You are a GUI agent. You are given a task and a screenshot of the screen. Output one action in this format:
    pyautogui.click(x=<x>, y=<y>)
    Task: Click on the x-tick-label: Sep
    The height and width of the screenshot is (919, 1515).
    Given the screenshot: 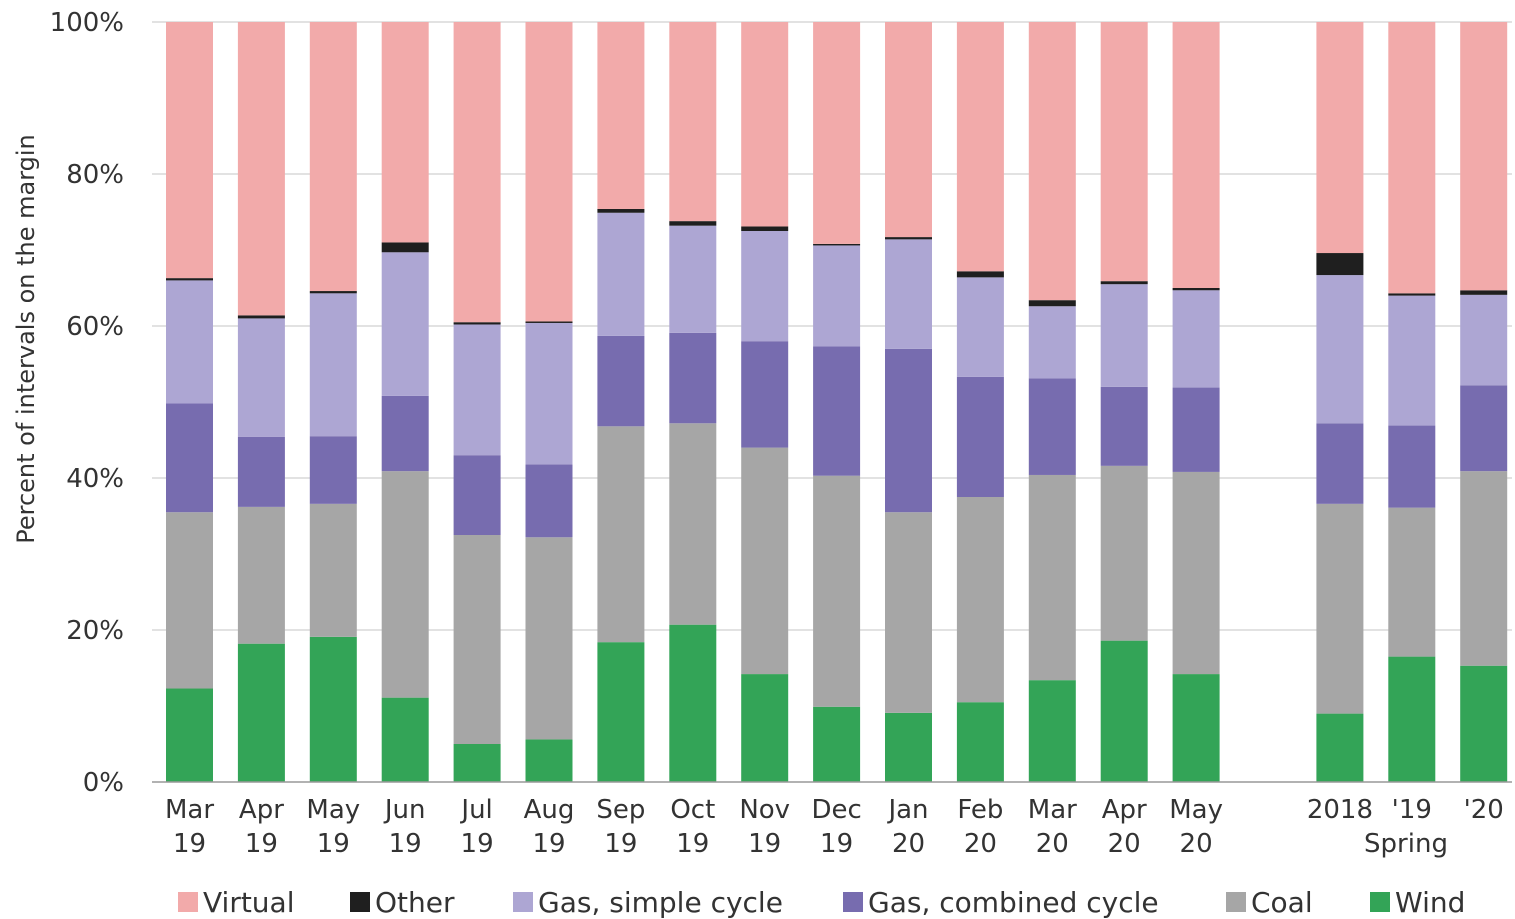 What is the action you would take?
    pyautogui.click(x=620, y=810)
    